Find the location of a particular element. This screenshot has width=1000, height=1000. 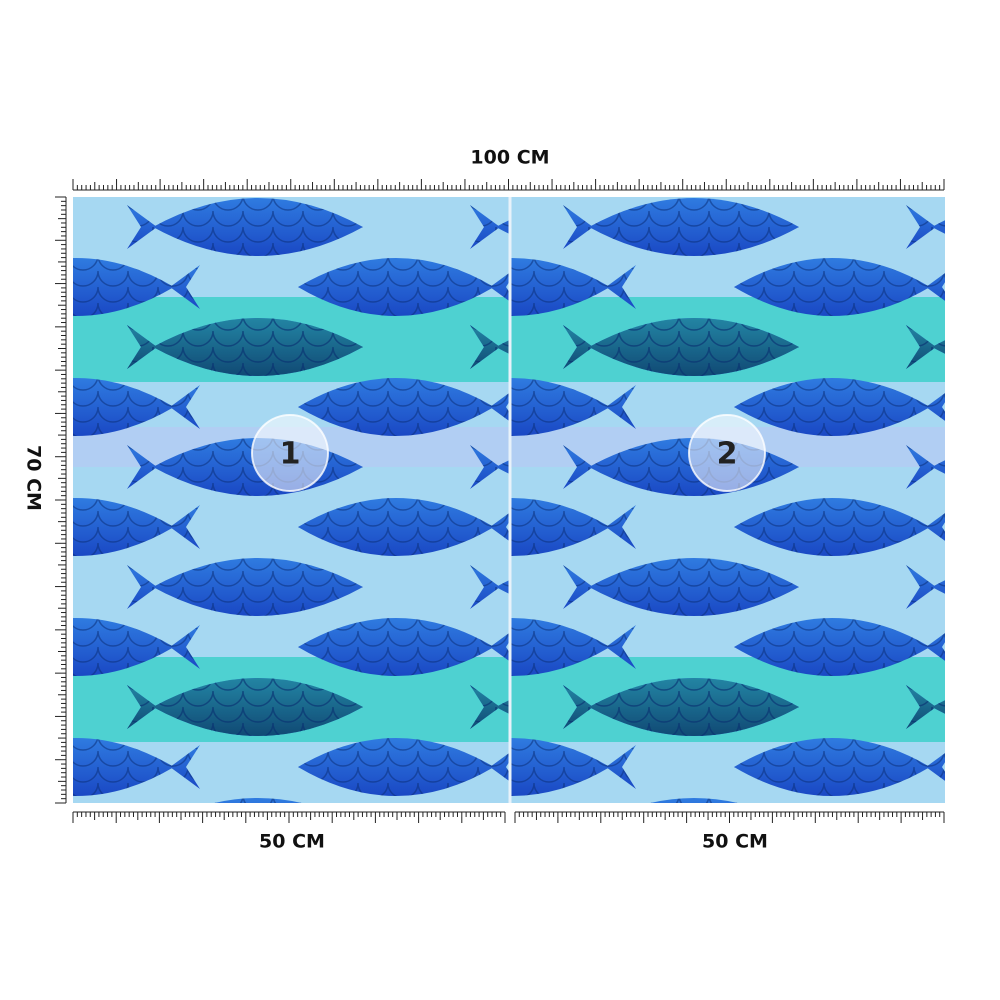

panel-number: 1 is located at coordinates (290, 454).